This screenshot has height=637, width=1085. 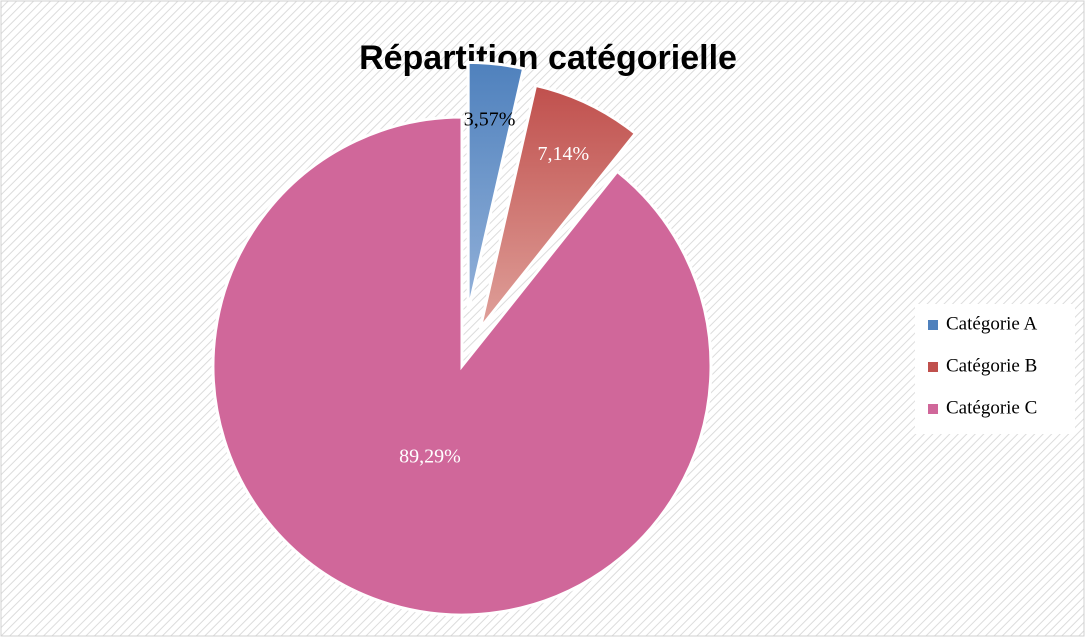 I want to click on data-label: 3,57%, so click(x=490, y=119).